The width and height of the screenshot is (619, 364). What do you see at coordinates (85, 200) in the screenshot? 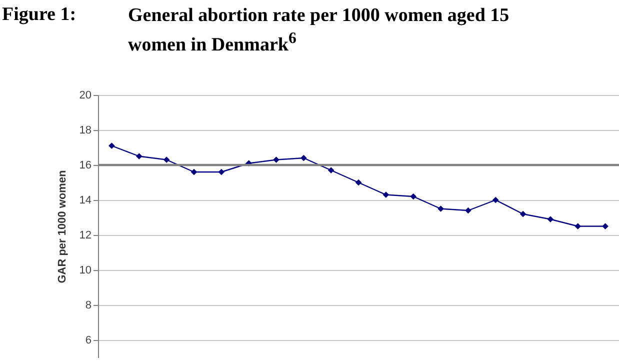
I see `y-tick-label: 14` at bounding box center [85, 200].